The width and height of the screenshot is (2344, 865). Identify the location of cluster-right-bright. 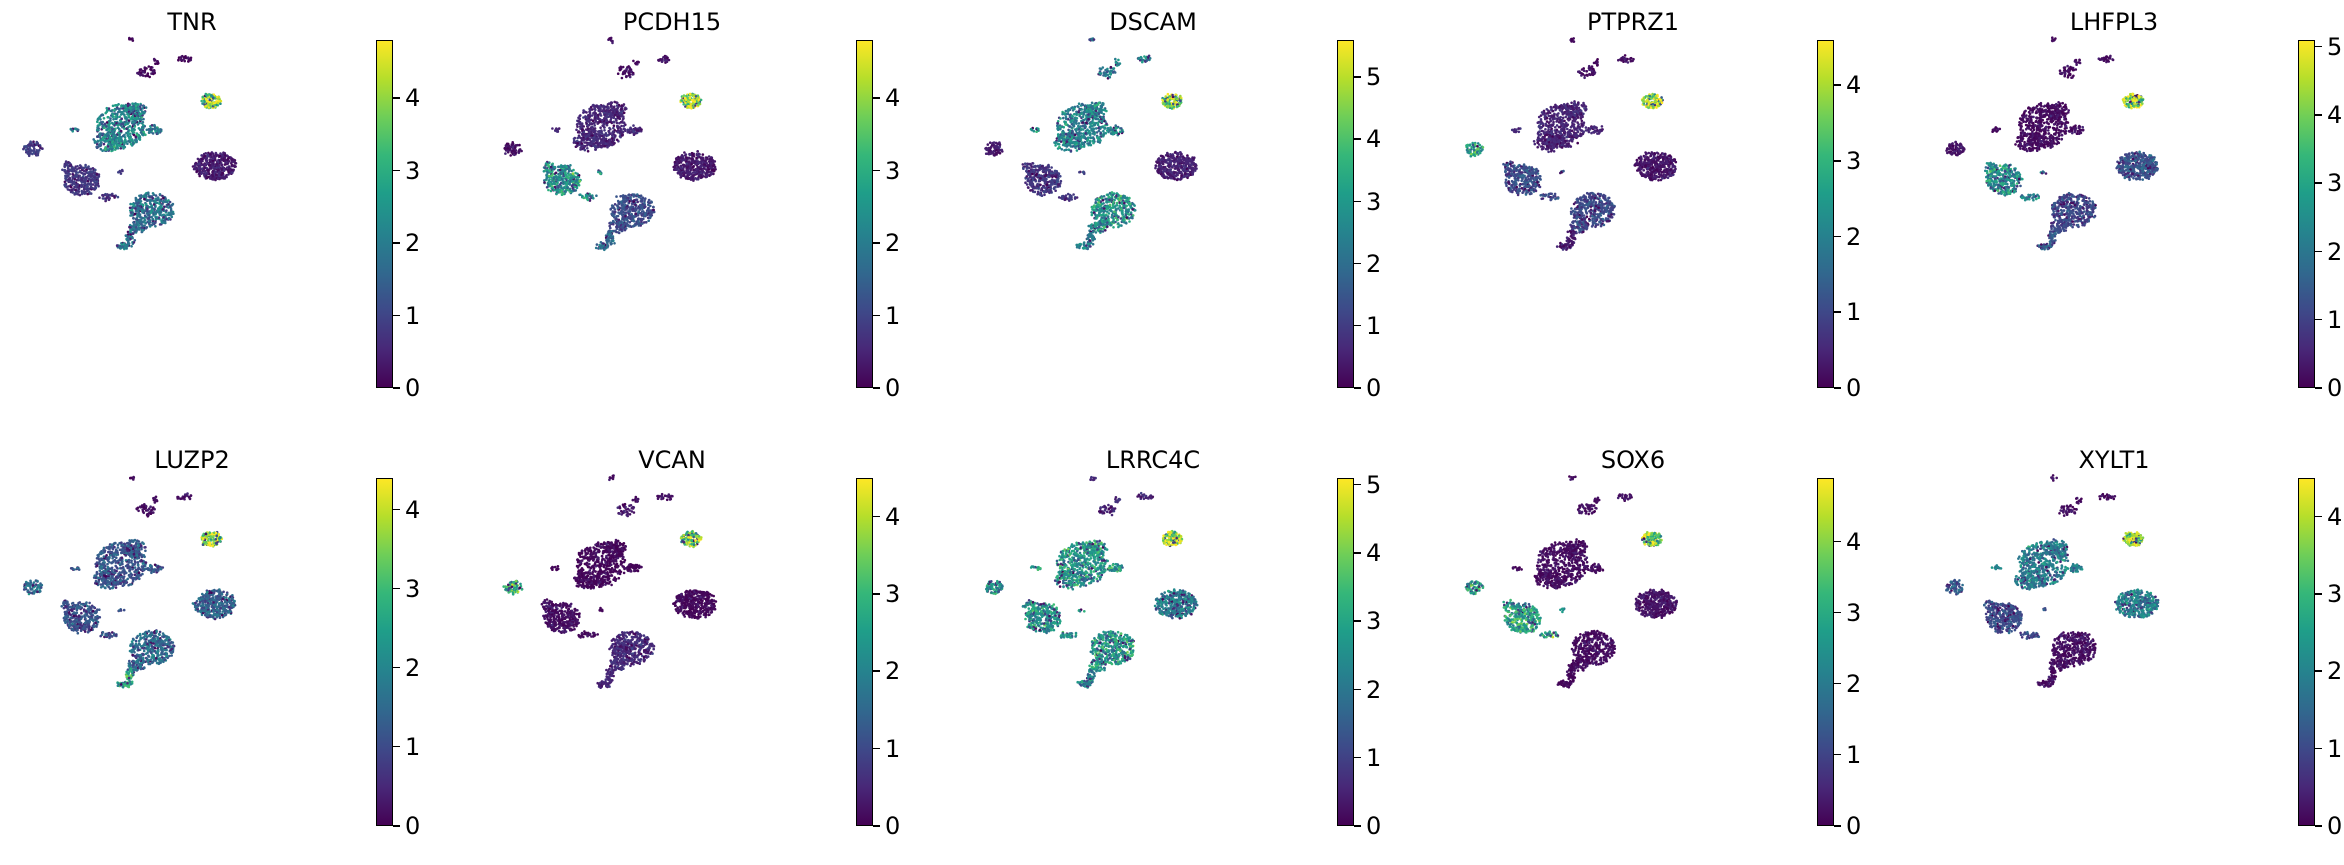
(211, 101).